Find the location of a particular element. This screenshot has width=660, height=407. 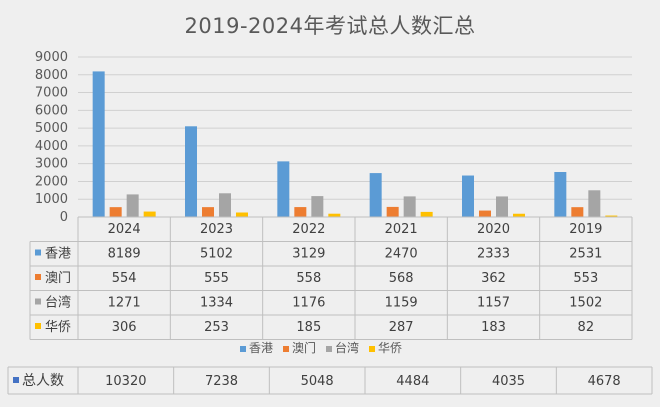

x-tick-label: 2021 is located at coordinates (401, 229).